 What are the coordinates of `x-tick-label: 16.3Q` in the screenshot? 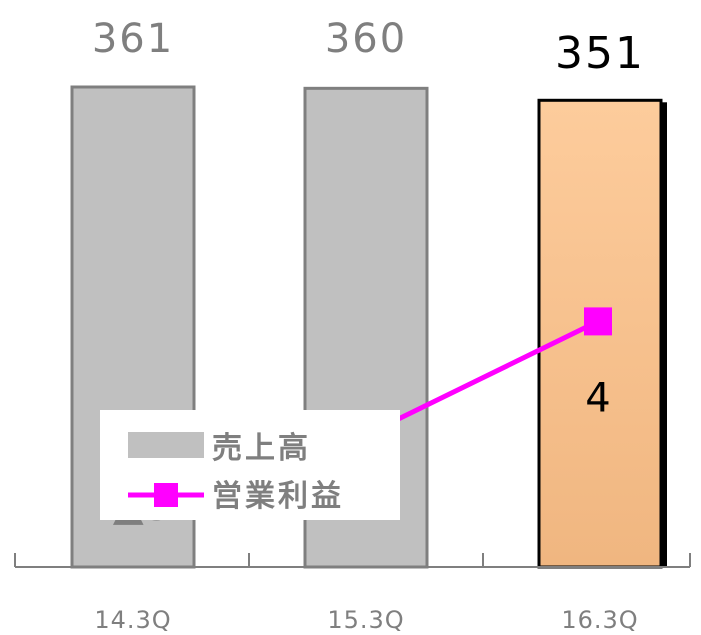 It's located at (599, 620).